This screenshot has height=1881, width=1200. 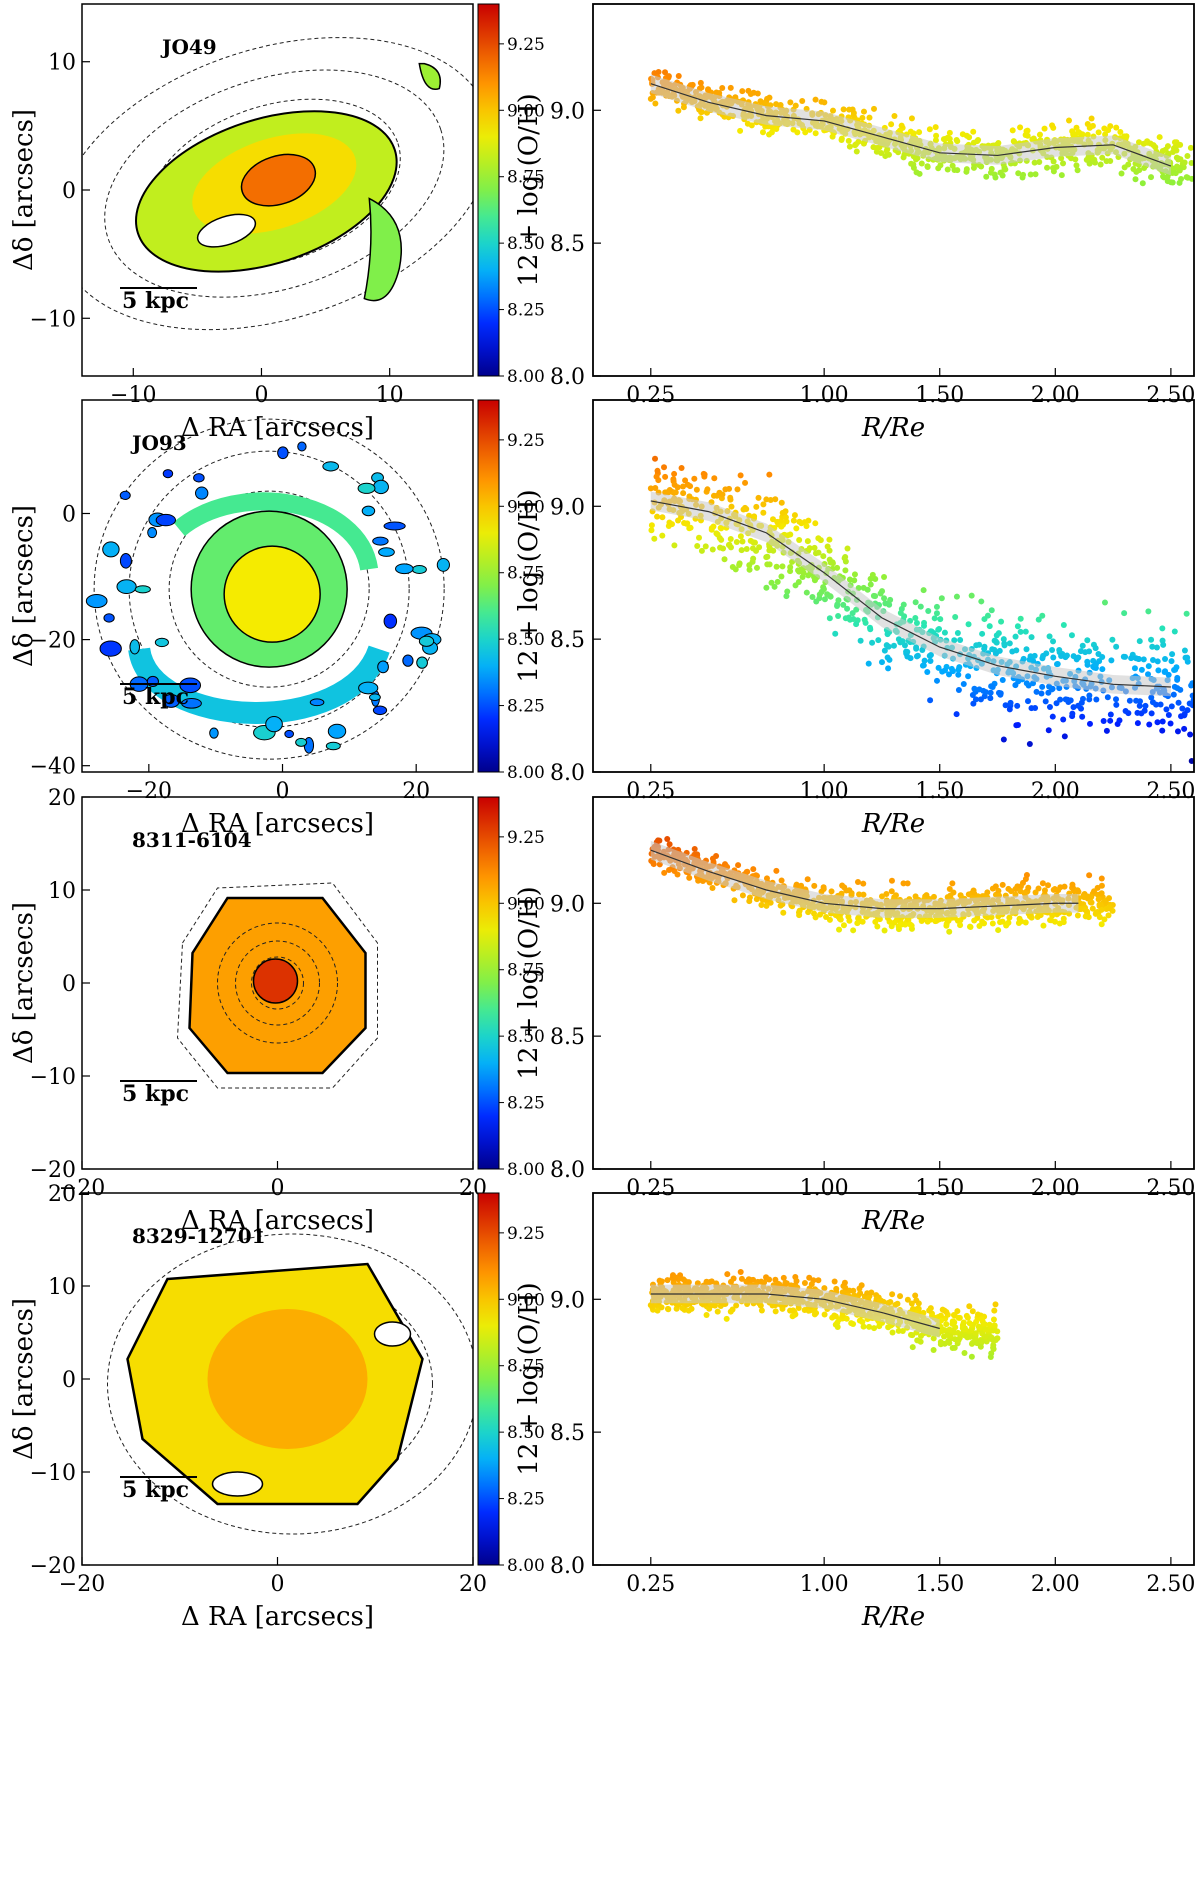 What do you see at coordinates (864, 879) in the screenshot?
I see `median-band` at bounding box center [864, 879].